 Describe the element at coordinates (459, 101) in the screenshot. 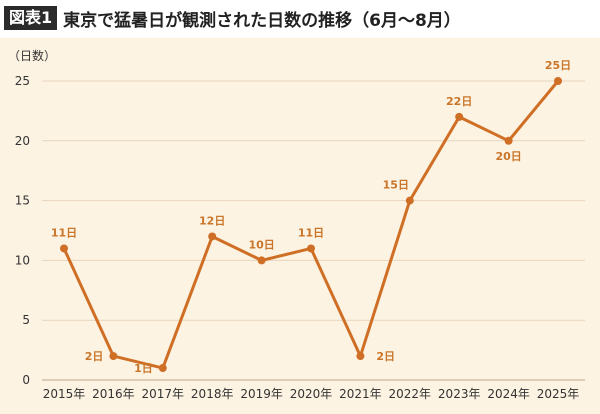

I see `data-label: 22日` at that location.